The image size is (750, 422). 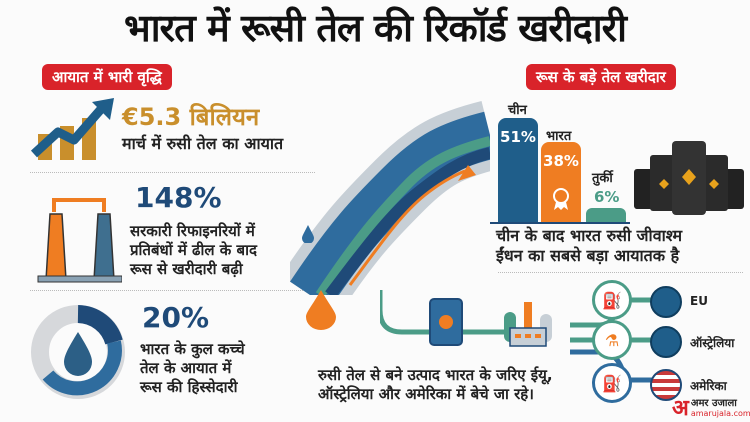 I want to click on stat-import-value: €5.3 बिलियन, so click(x=191, y=117).